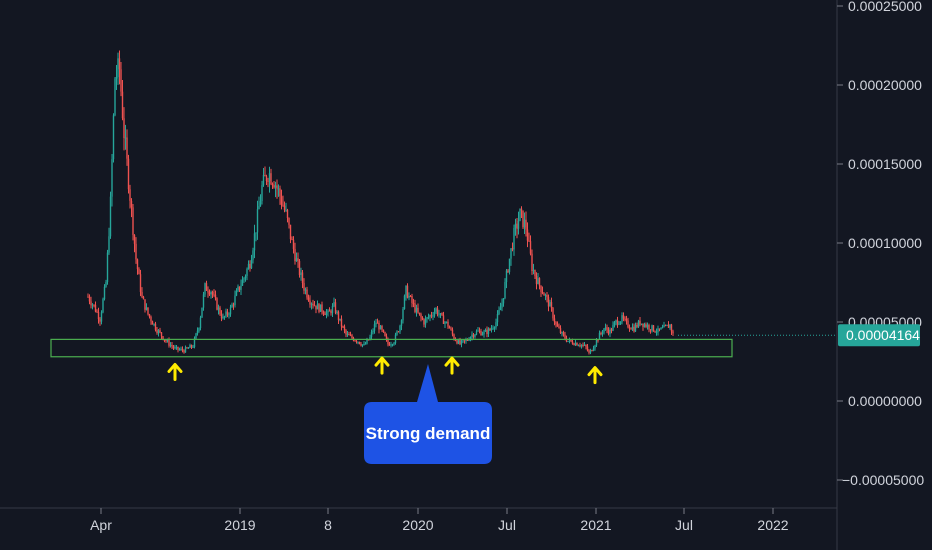 Image resolution: width=932 pixels, height=550 pixels. I want to click on price-tag-label: 0.00004164, so click(883, 335).